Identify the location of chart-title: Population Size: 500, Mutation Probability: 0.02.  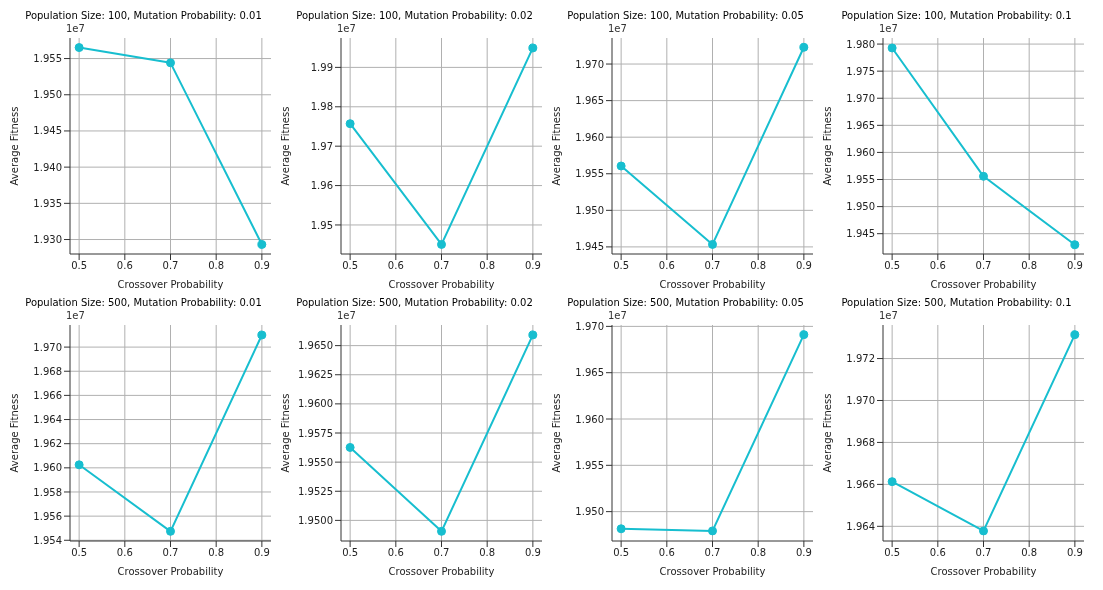
(414, 303).